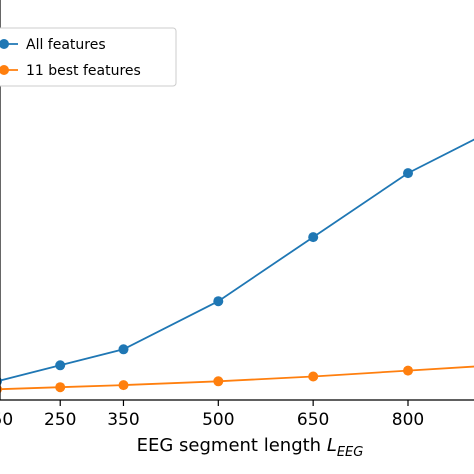 This screenshot has width=474, height=474. Describe the element at coordinates (83, 71) in the screenshot. I see `legend-label-best-features: 11 best features` at that location.